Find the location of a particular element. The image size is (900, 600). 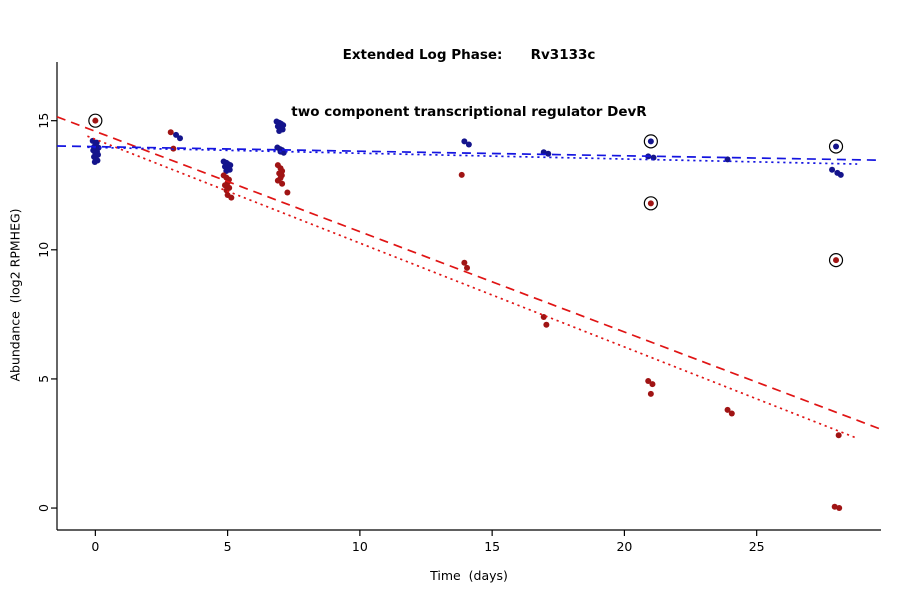

y-tick-label: 15 is located at coordinates (43, 121).